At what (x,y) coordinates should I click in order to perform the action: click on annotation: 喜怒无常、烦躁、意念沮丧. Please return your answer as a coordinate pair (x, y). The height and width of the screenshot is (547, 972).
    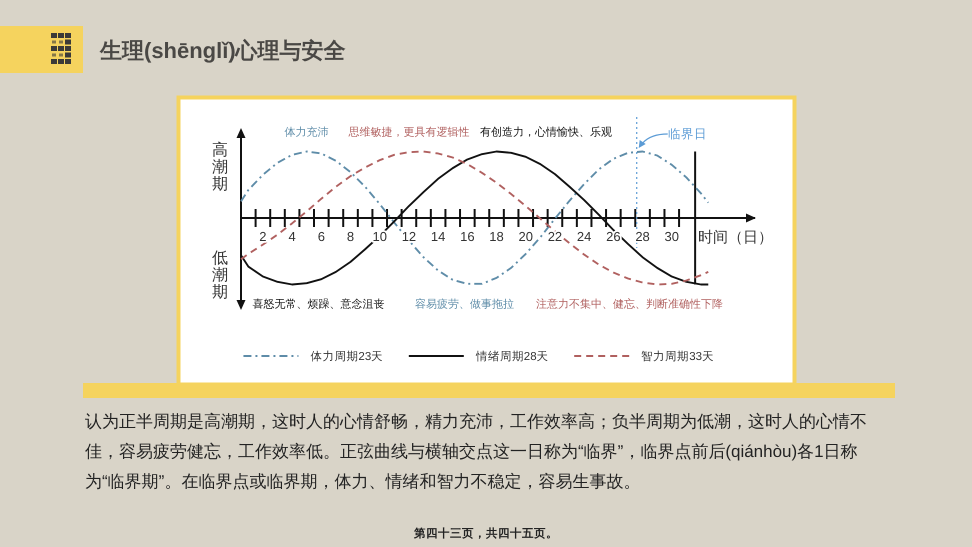
    Looking at the image, I should click on (318, 304).